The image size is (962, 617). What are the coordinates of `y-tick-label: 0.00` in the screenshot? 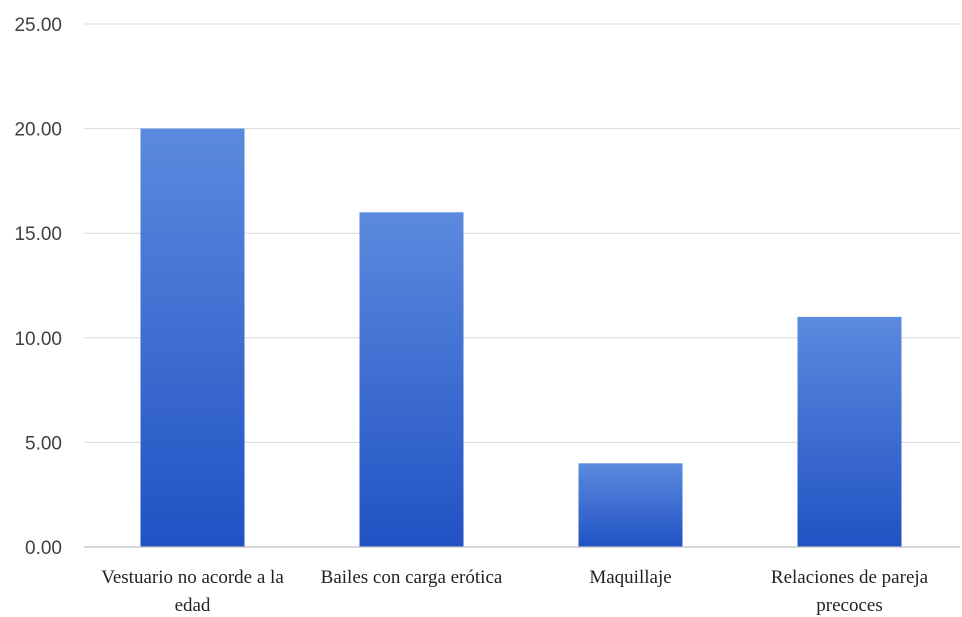 It's located at (43, 548).